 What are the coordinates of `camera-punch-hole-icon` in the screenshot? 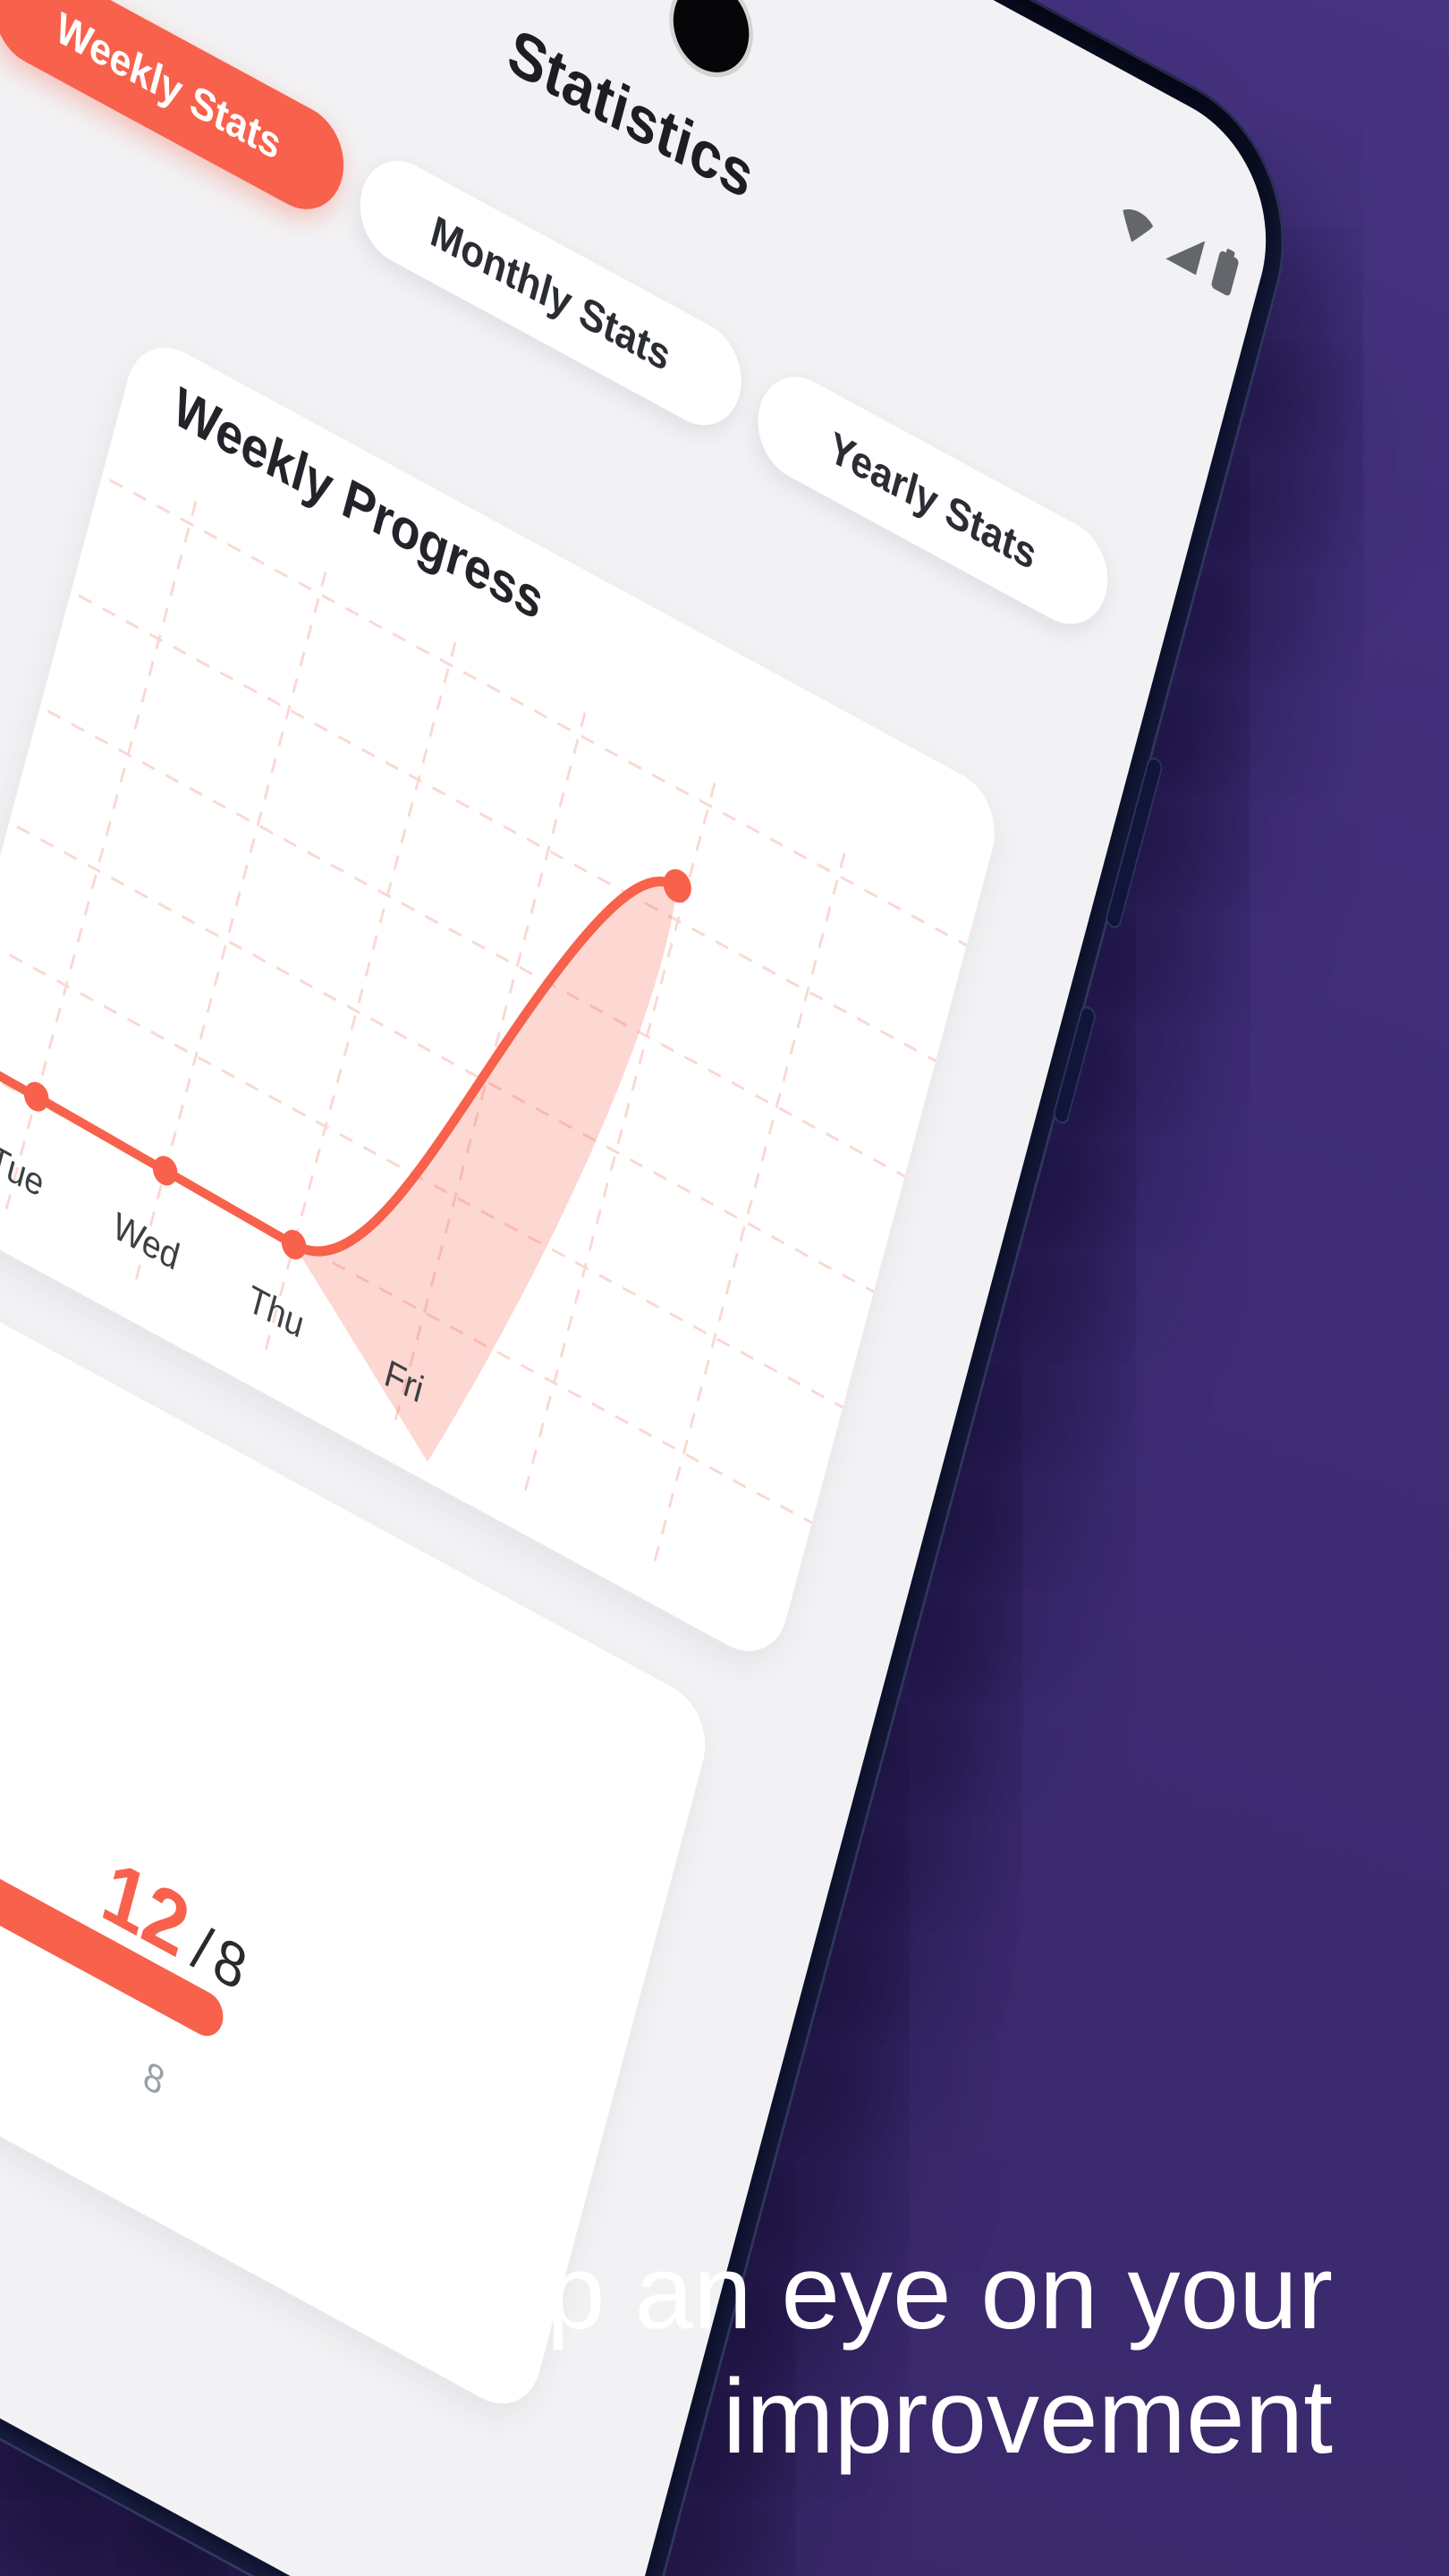 It's located at (711, 44).